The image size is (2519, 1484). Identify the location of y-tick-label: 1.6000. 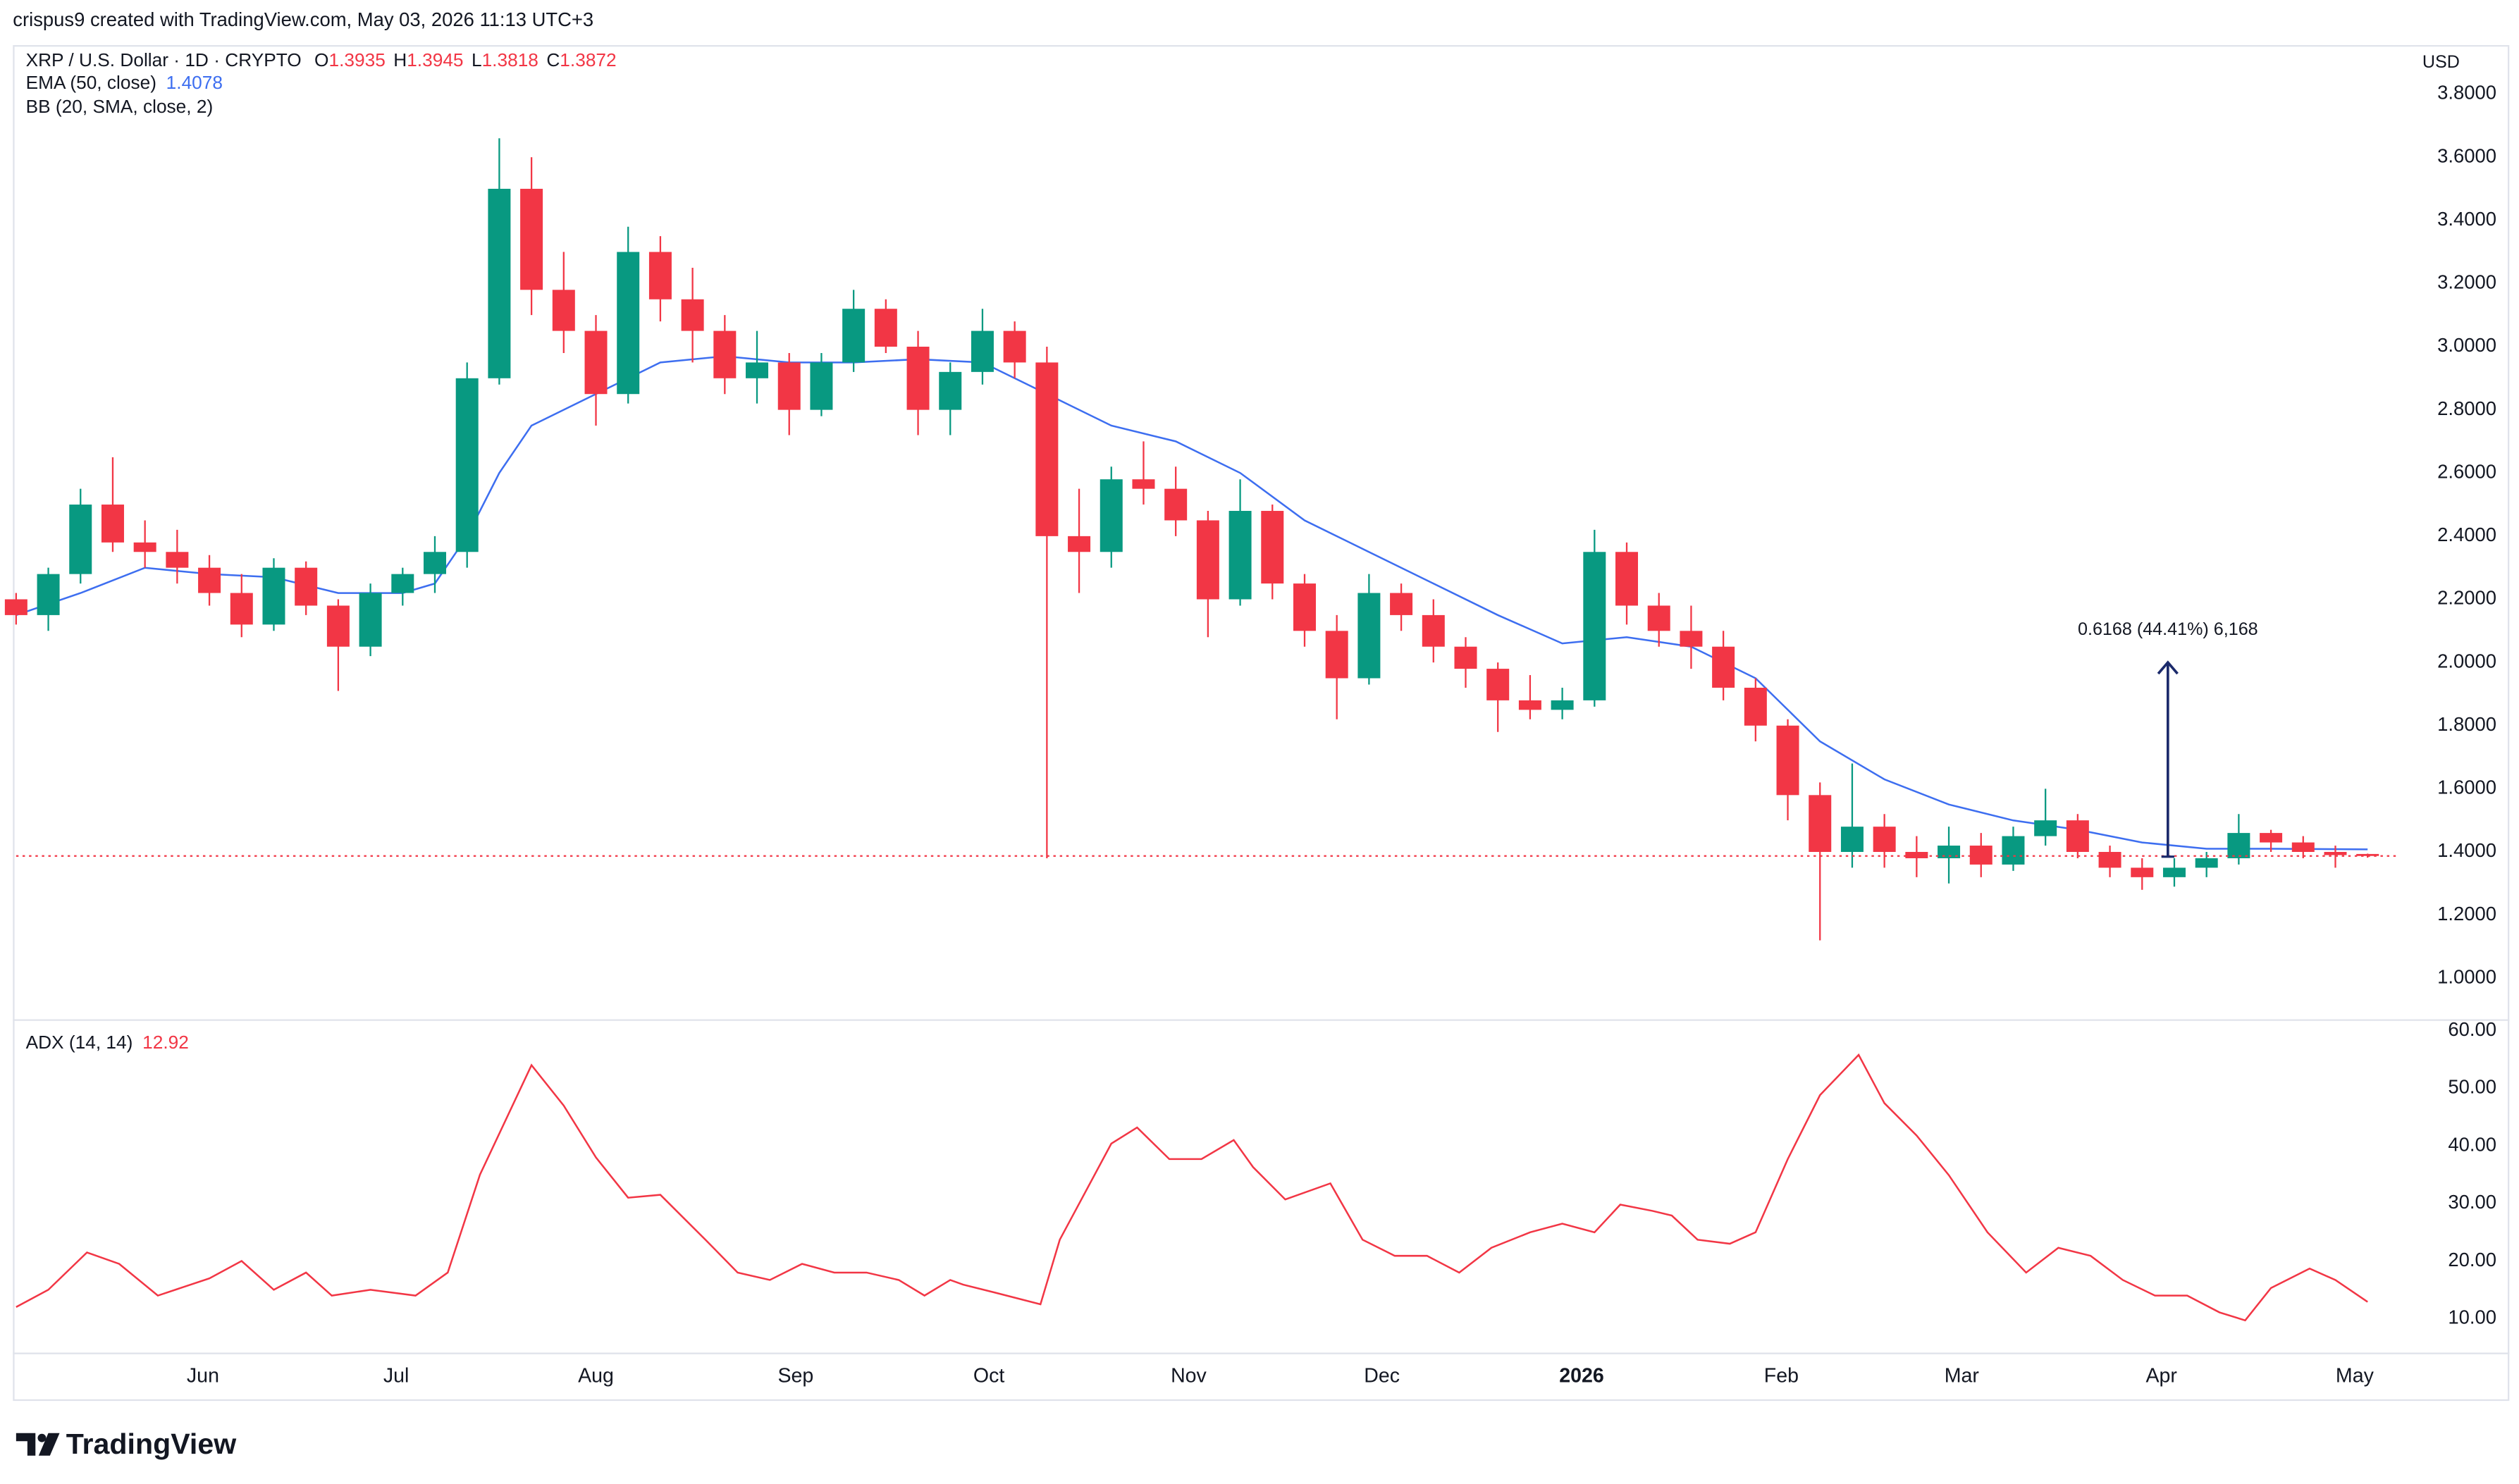
(2466, 787).